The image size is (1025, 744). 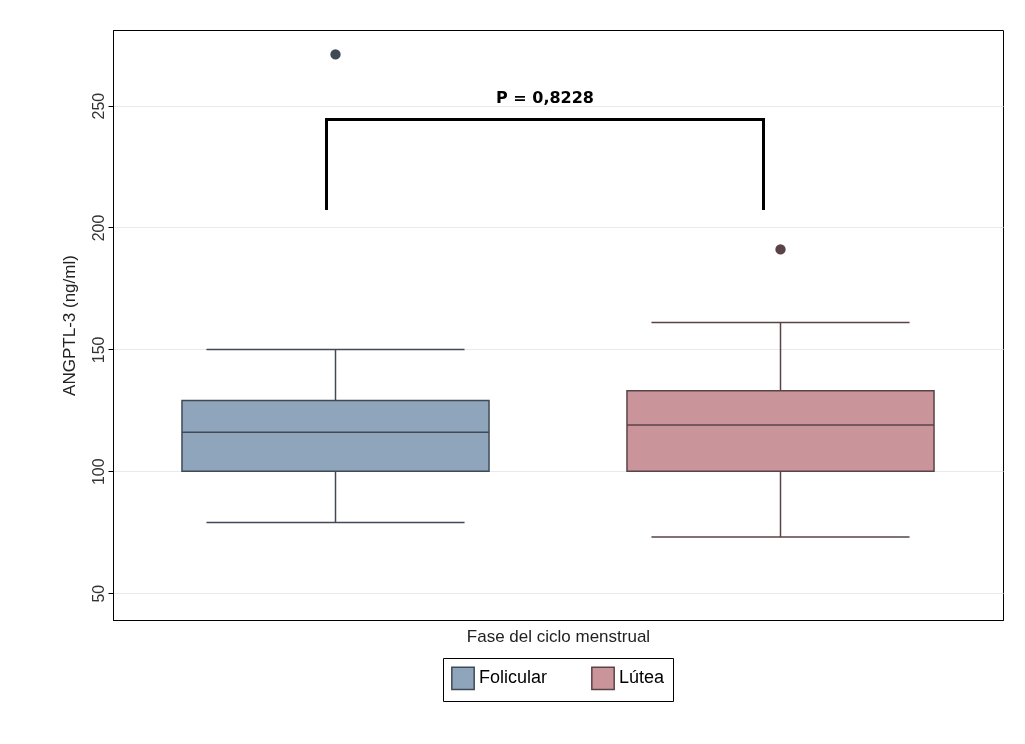 What do you see at coordinates (558, 636) in the screenshot?
I see `x-axis-title: Fase del ciclo menstrual` at bounding box center [558, 636].